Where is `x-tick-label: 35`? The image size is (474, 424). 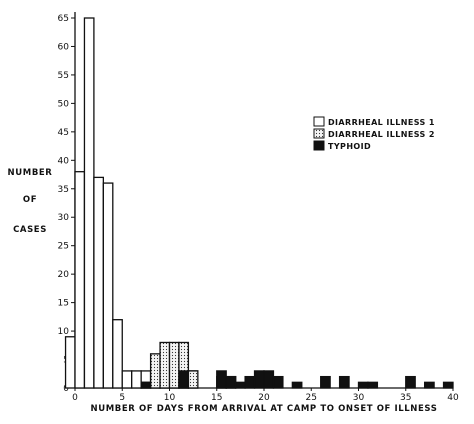 x-tick-label: 35 is located at coordinates (405, 398).